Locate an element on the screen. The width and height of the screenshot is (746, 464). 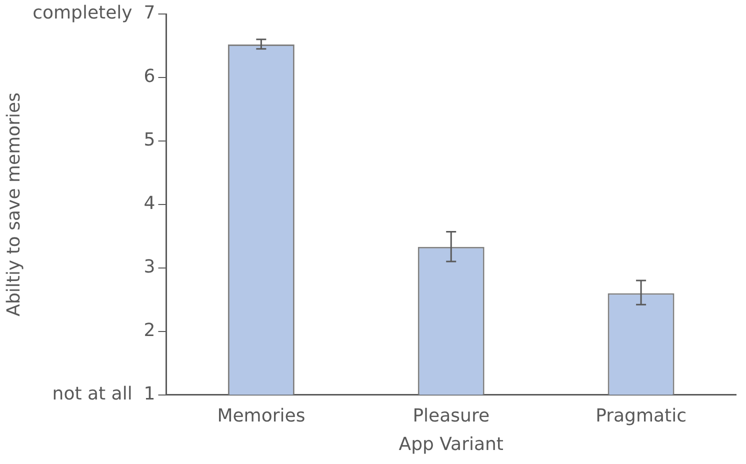
x-axis-title: App Variant is located at coordinates (451, 444).